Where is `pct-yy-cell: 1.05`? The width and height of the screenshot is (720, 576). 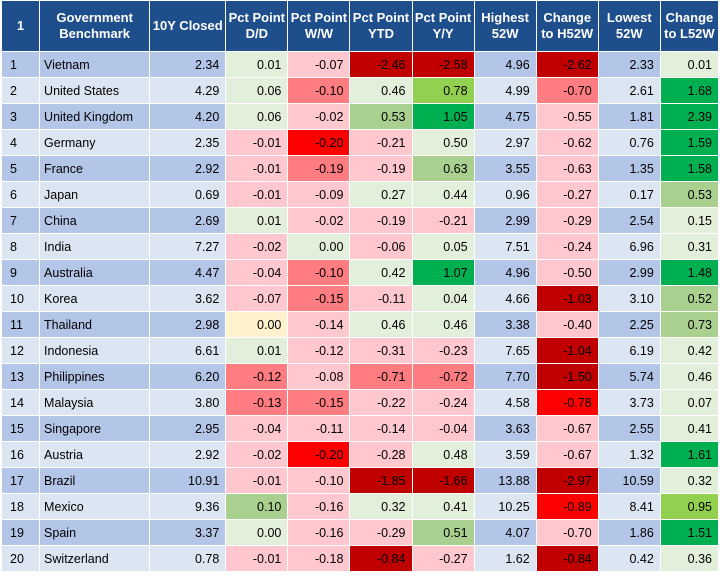
pct-yy-cell: 1.05 is located at coordinates (443, 116).